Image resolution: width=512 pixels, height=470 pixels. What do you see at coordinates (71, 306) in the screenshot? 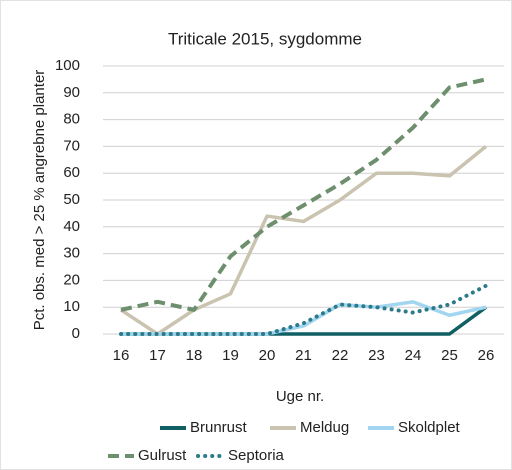
I see `y-tick-label: 10` at bounding box center [71, 306].